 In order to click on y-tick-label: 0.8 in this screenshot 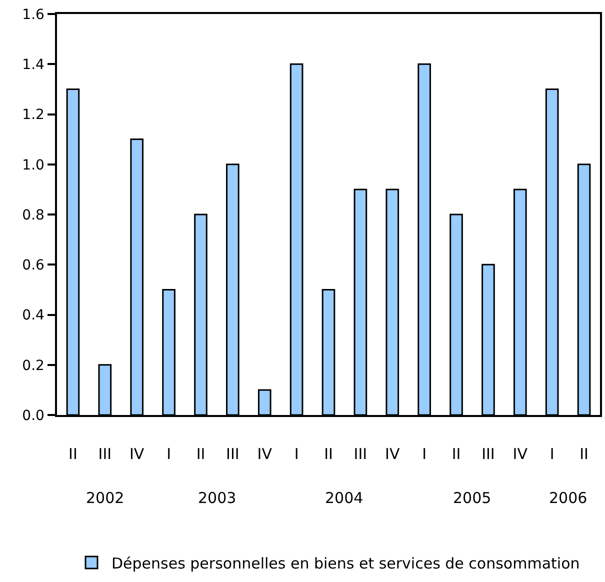, I will do `click(33, 215)`.